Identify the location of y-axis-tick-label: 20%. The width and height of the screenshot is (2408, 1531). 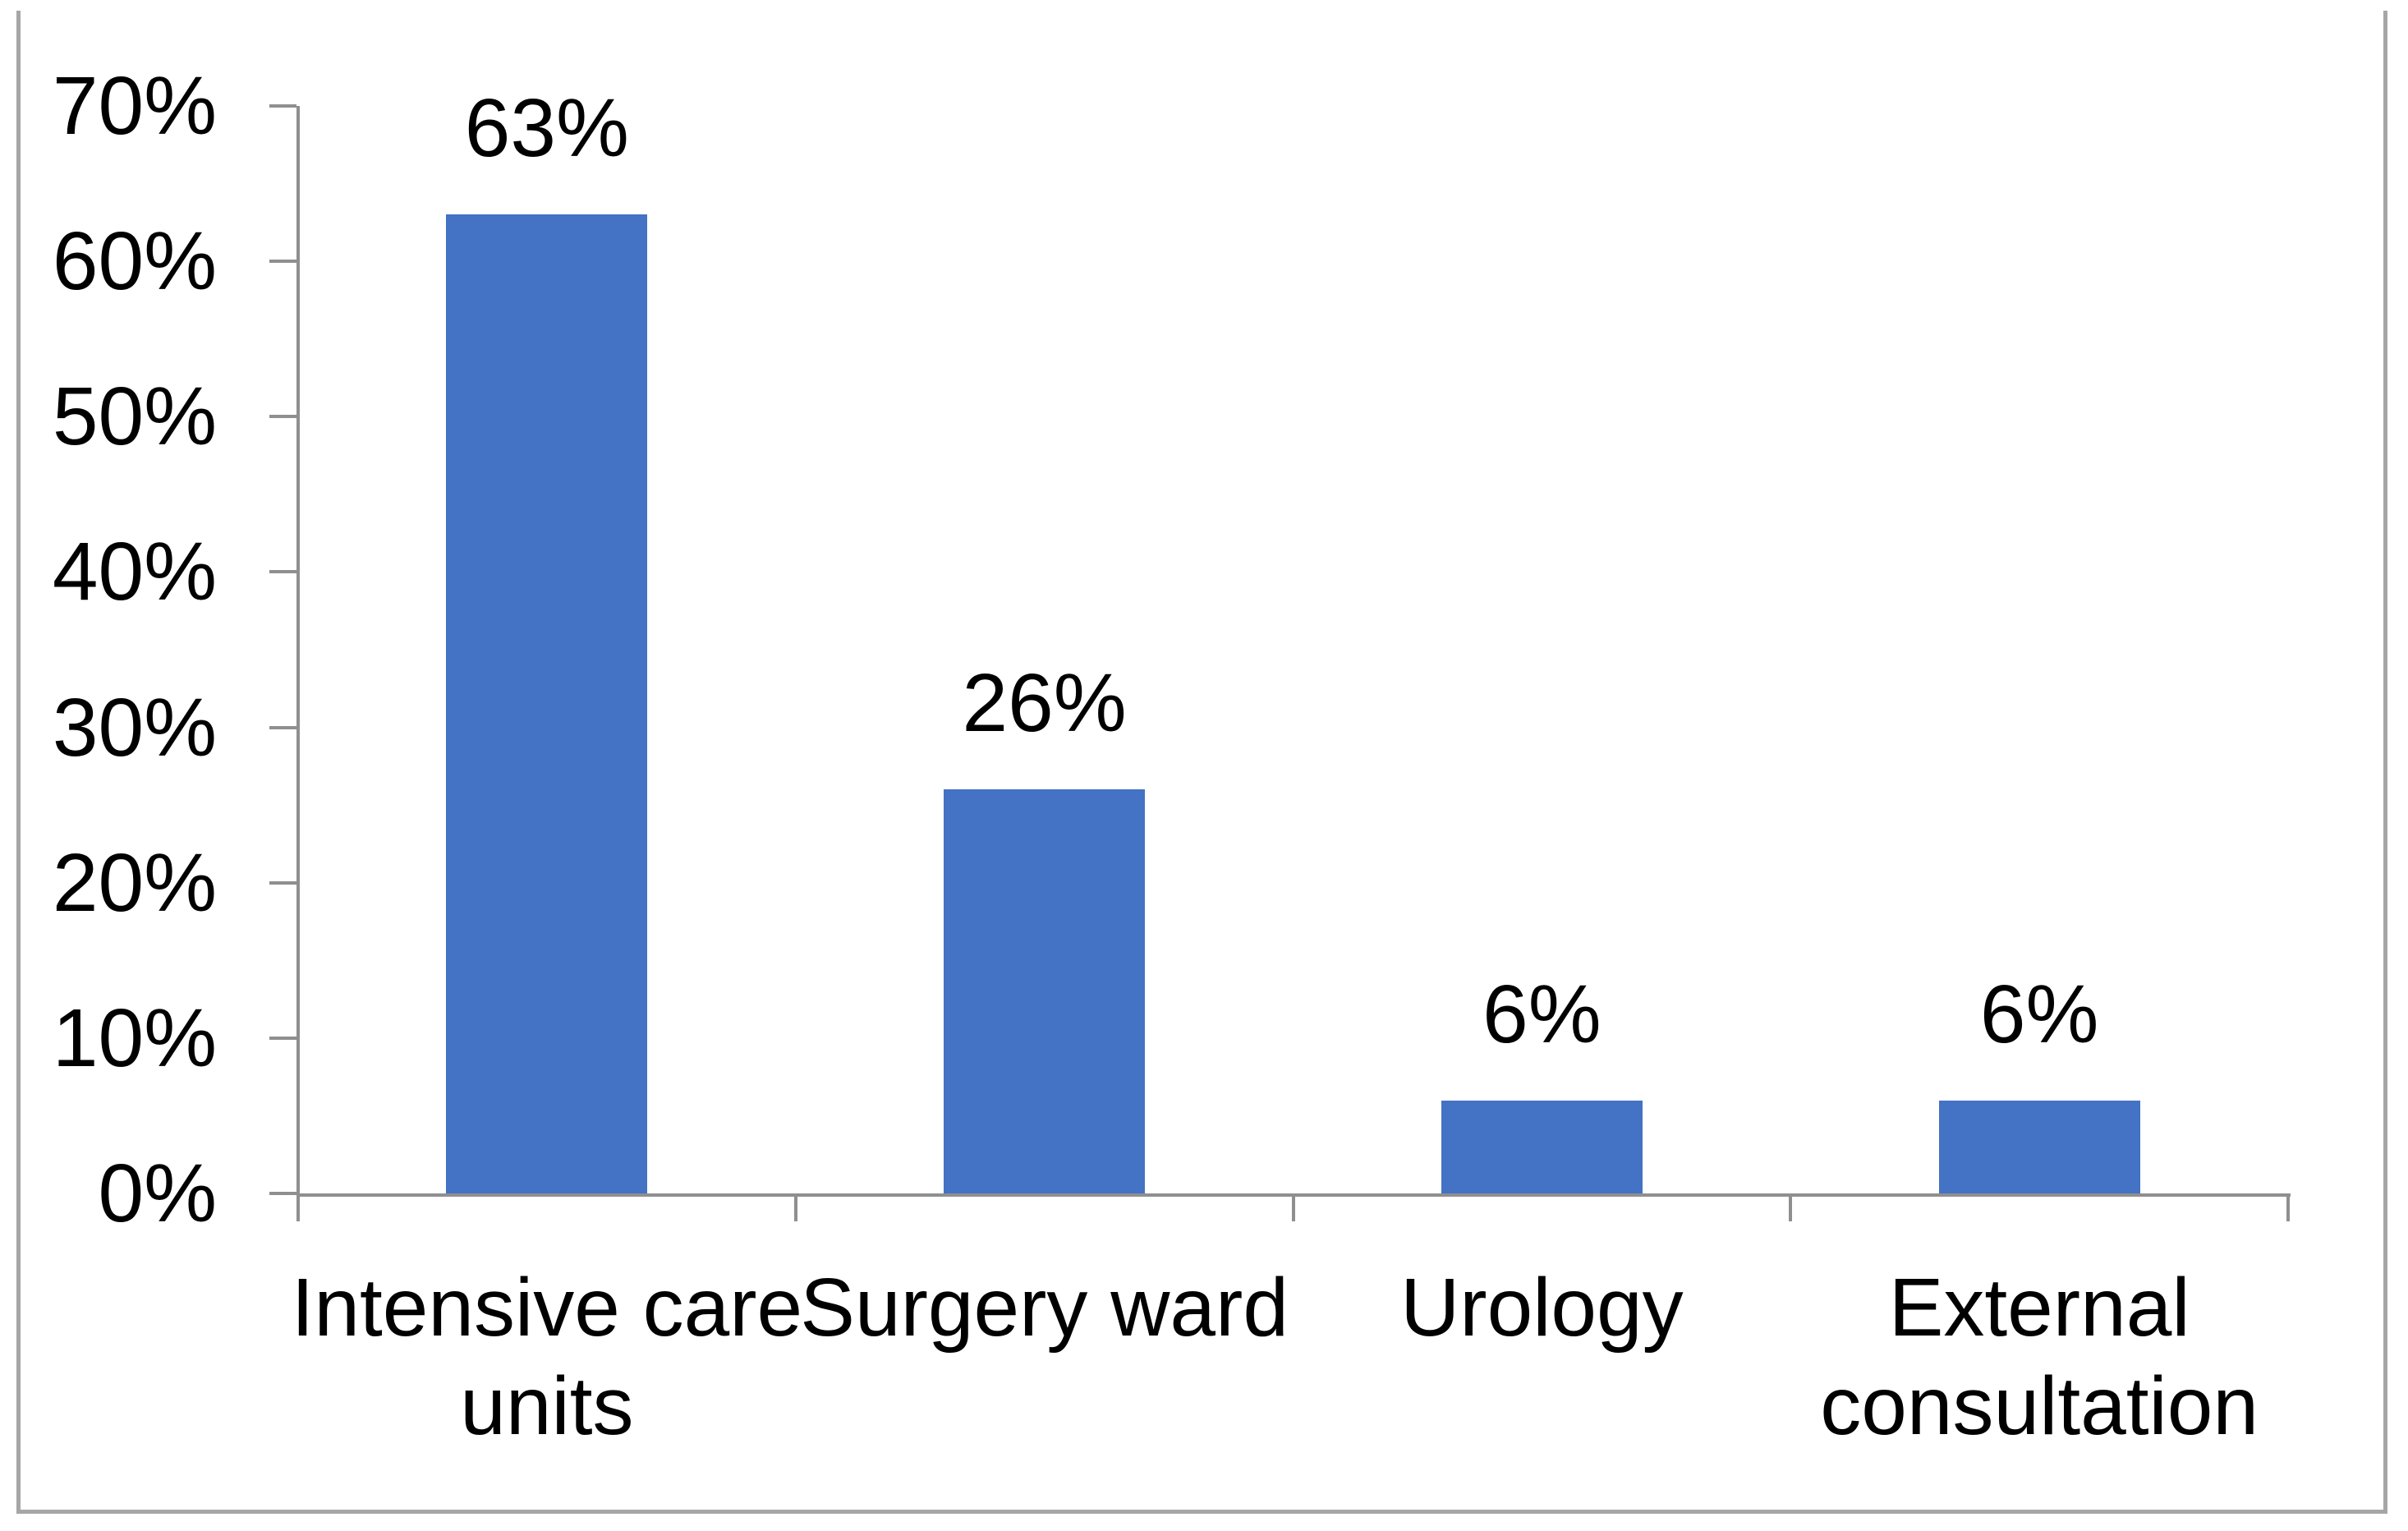
(134, 882).